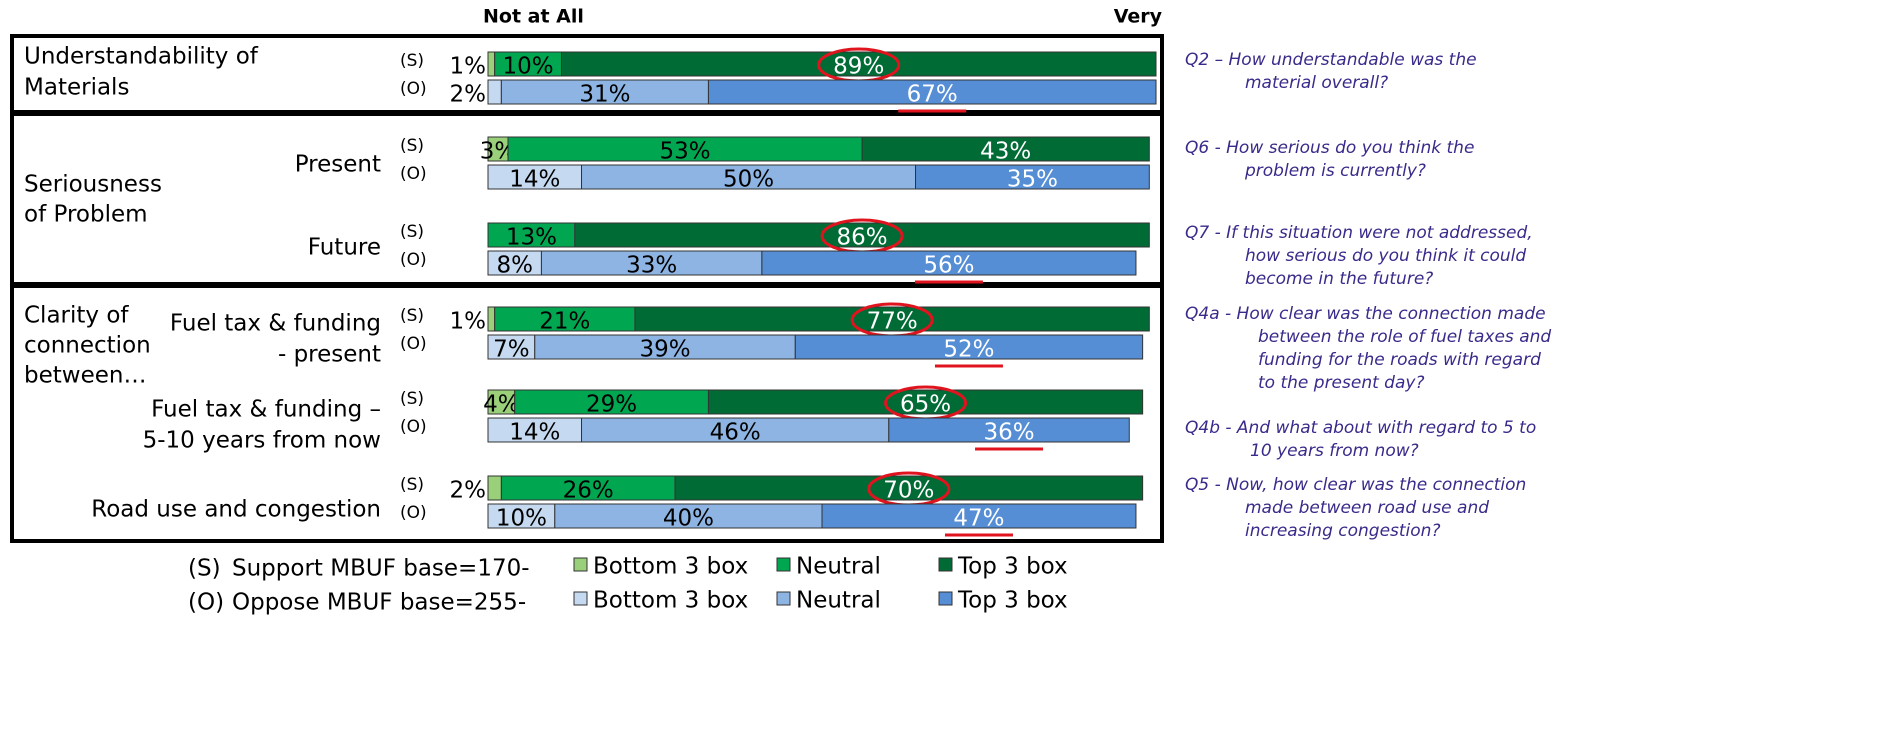  What do you see at coordinates (664, 350) in the screenshot?
I see `value-label: 39%` at bounding box center [664, 350].